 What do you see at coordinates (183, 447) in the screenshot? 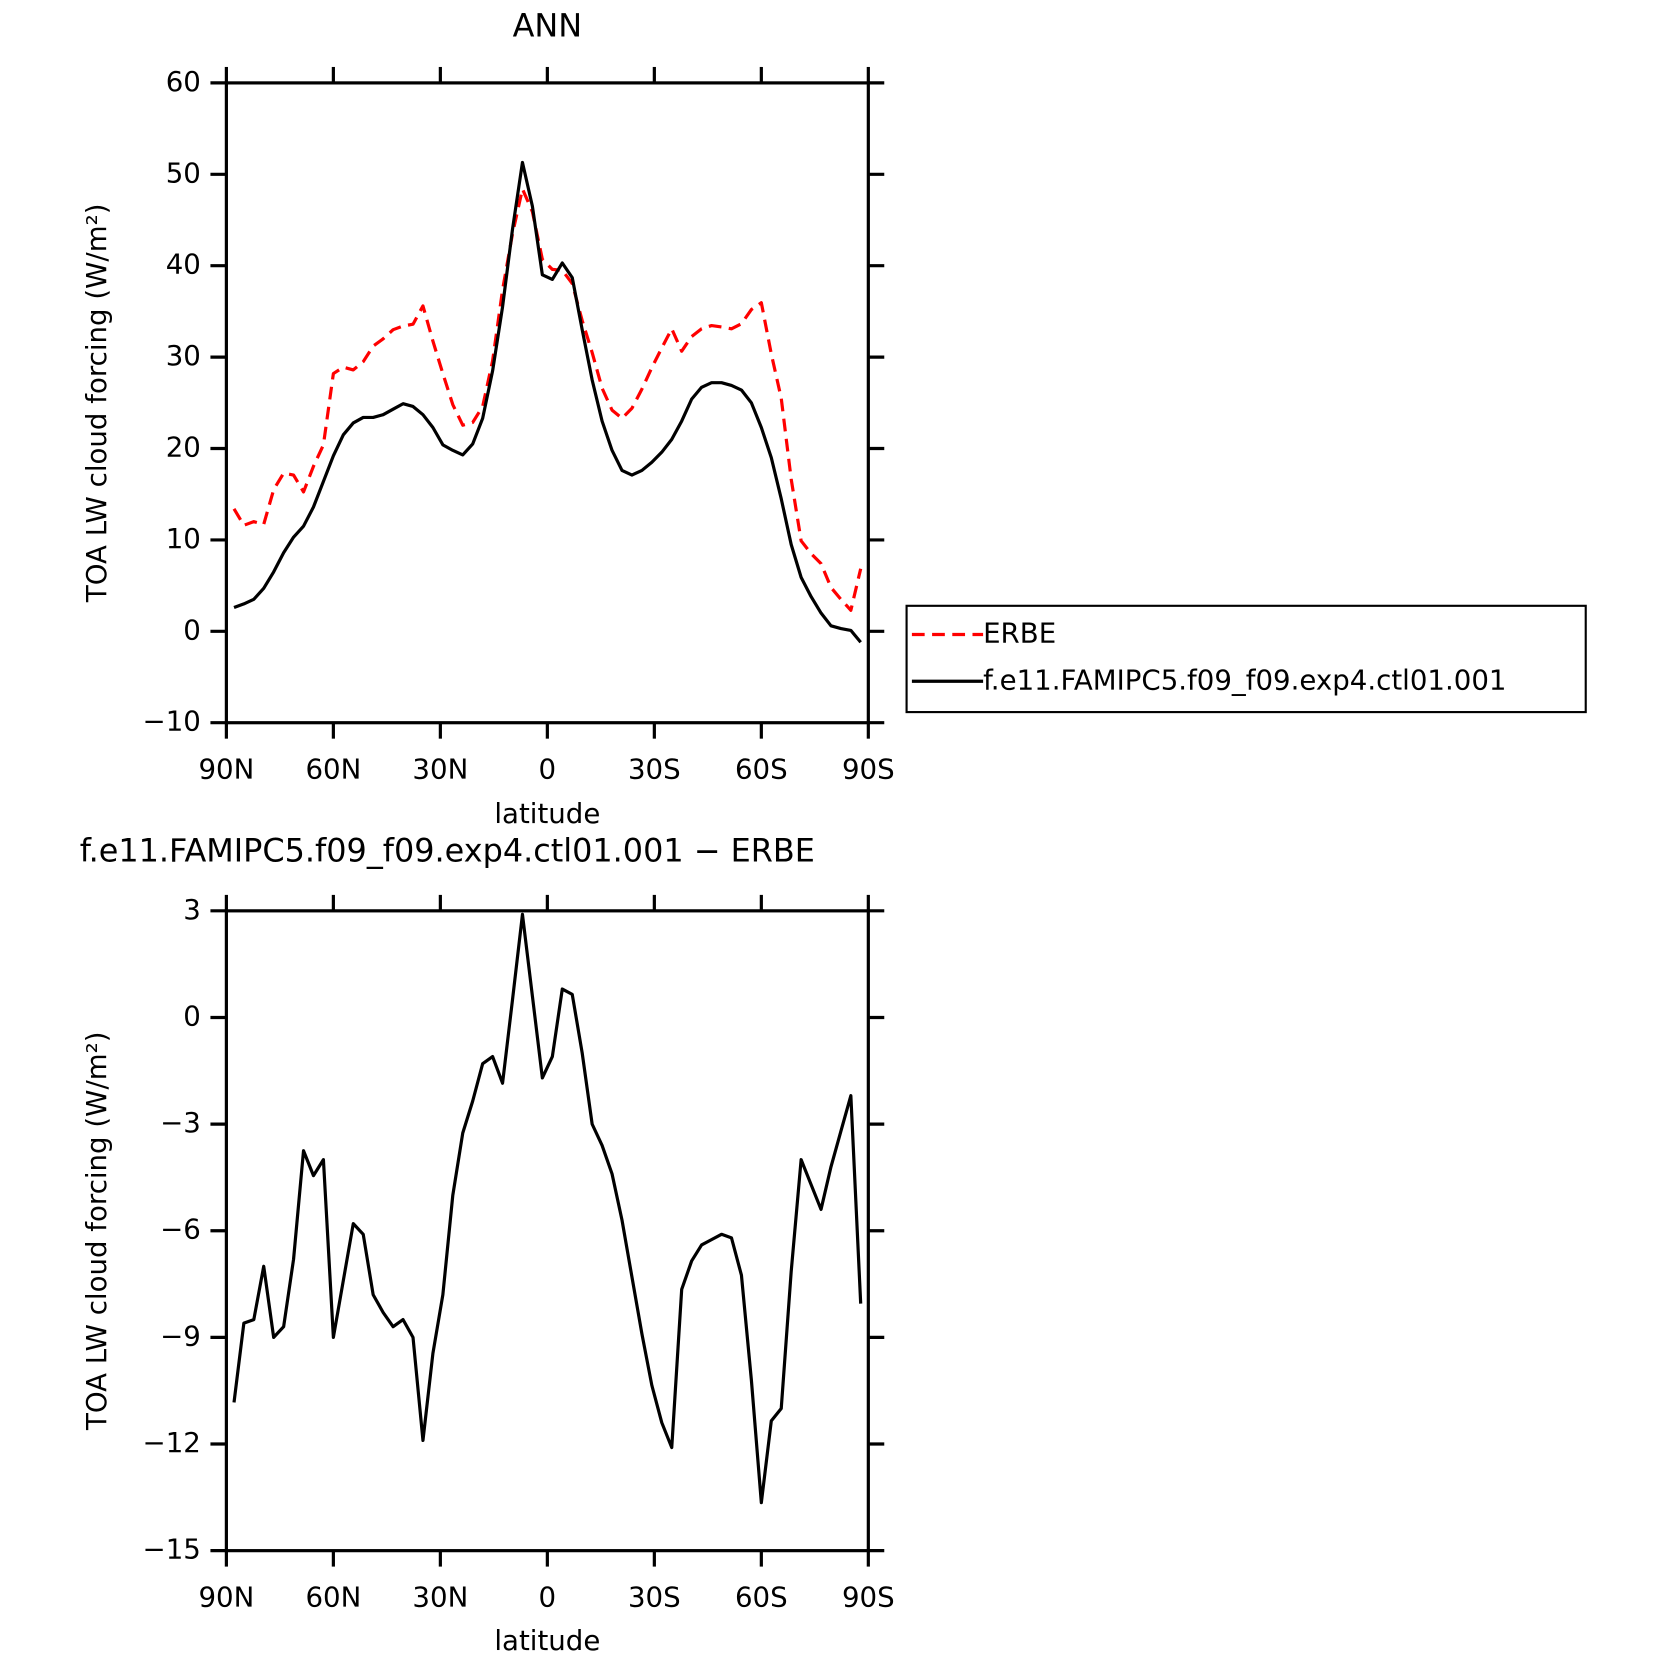
I see `y-tick-label: 20` at bounding box center [183, 447].